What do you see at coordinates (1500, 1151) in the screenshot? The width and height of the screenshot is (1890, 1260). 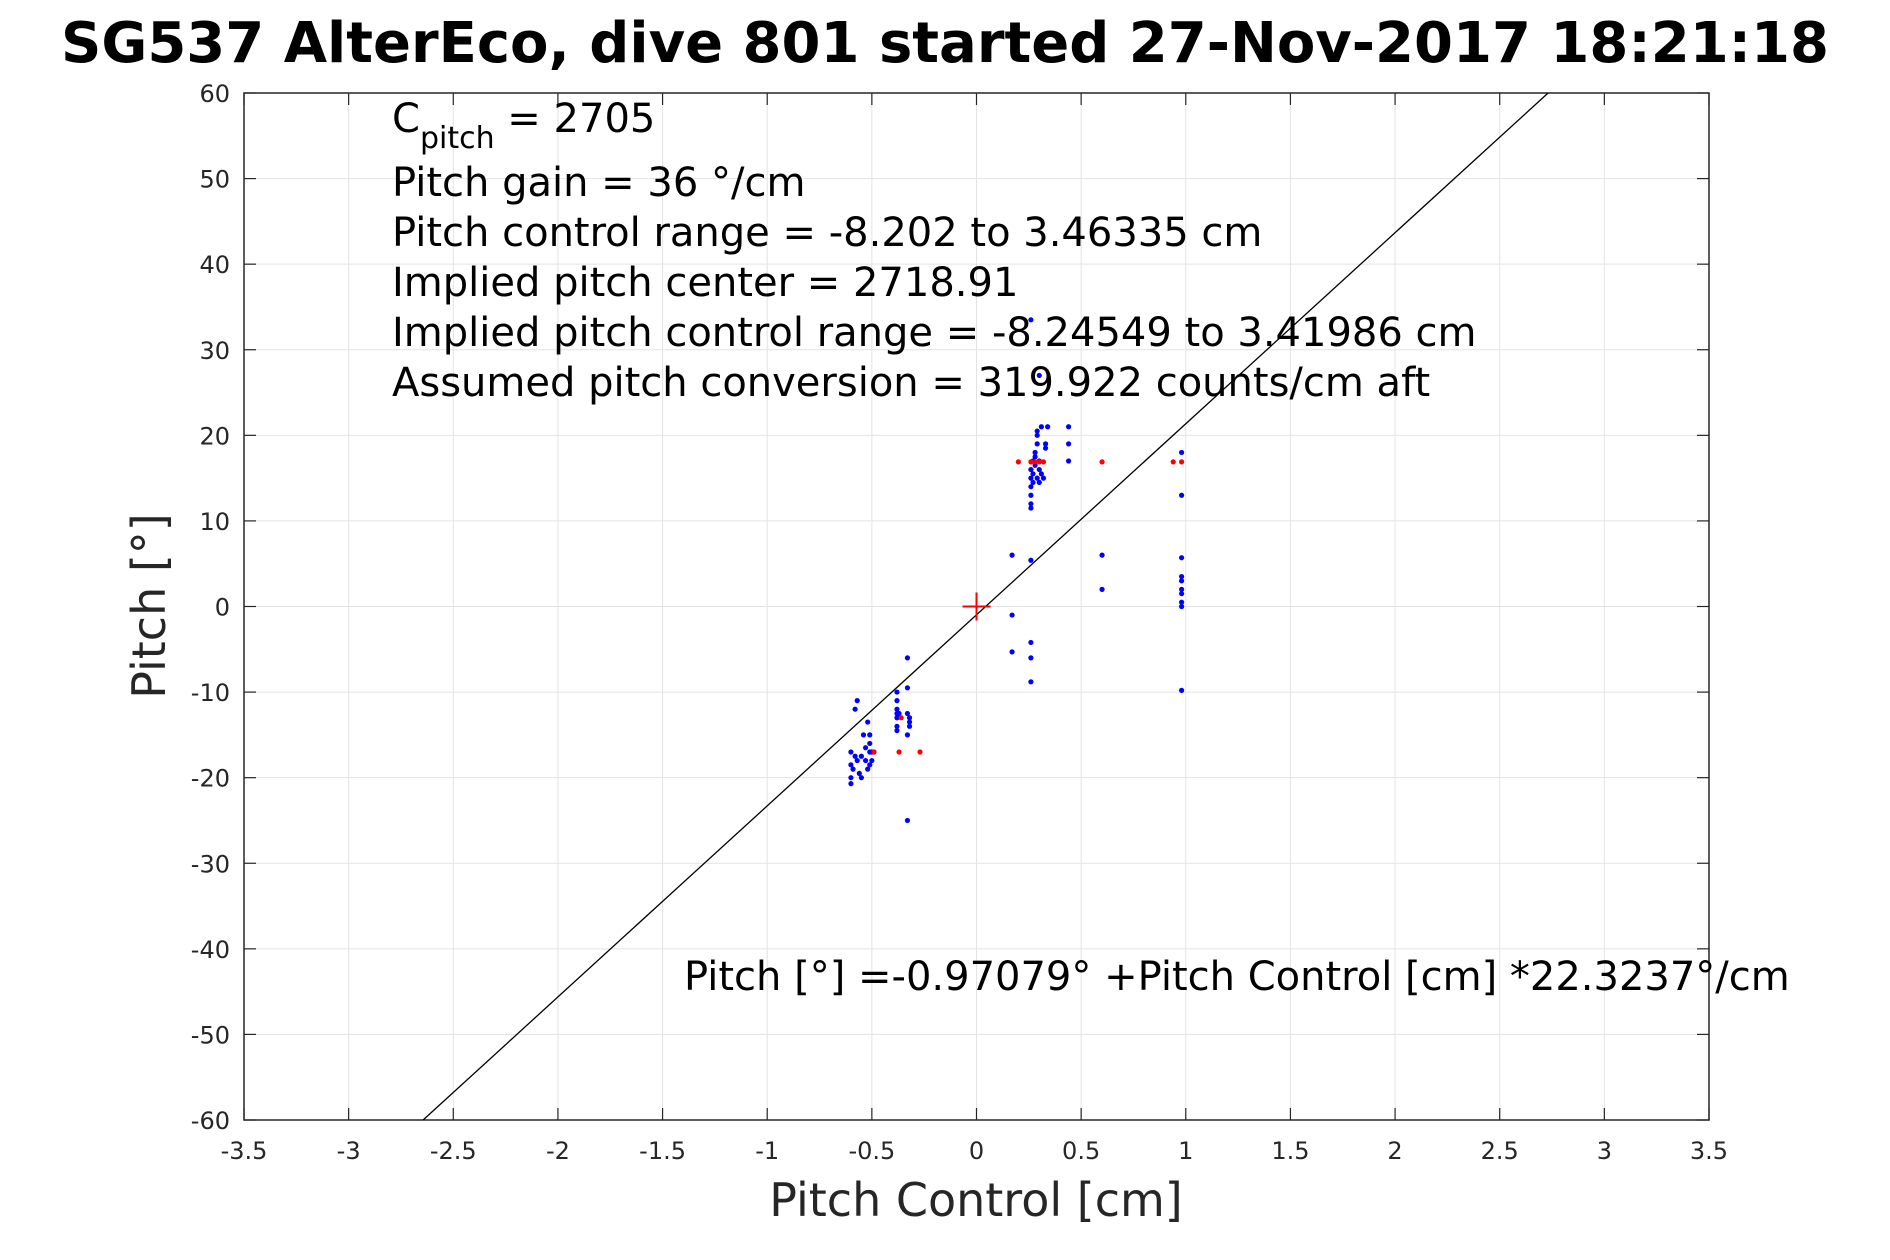 I see `x-tick-label: 2.5` at bounding box center [1500, 1151].